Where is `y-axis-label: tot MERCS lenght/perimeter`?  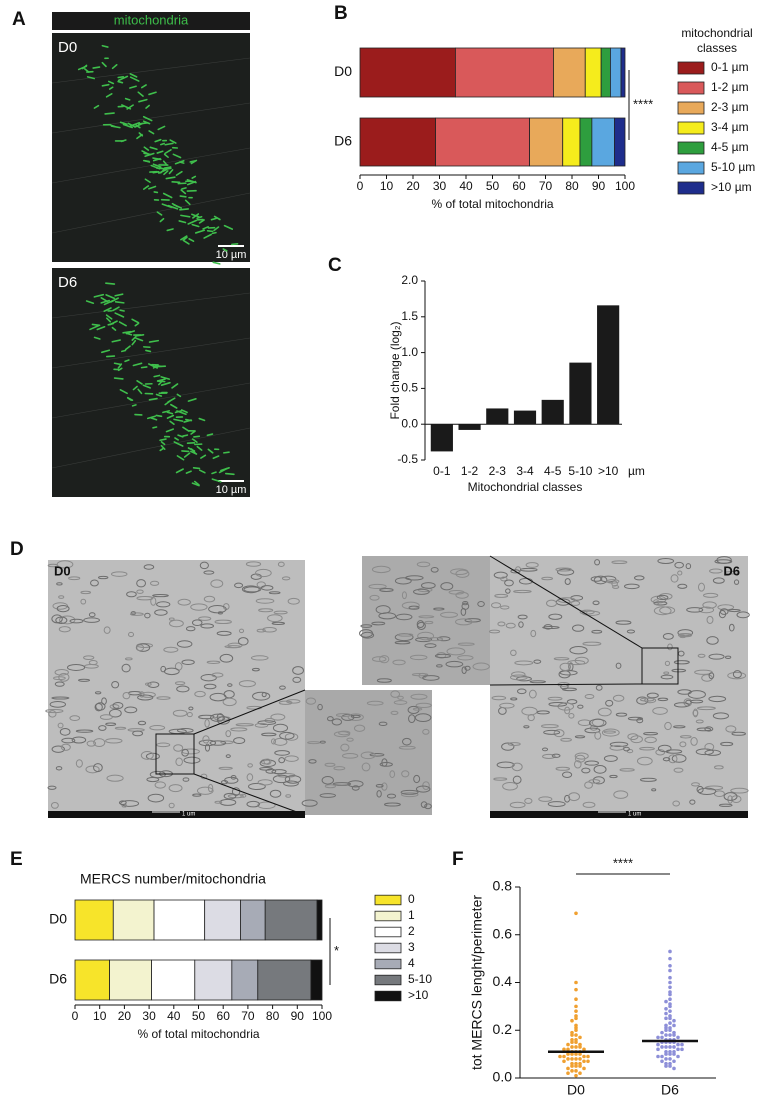
y-axis-label: tot MERCS lenght/perimeter is located at coordinates (477, 982).